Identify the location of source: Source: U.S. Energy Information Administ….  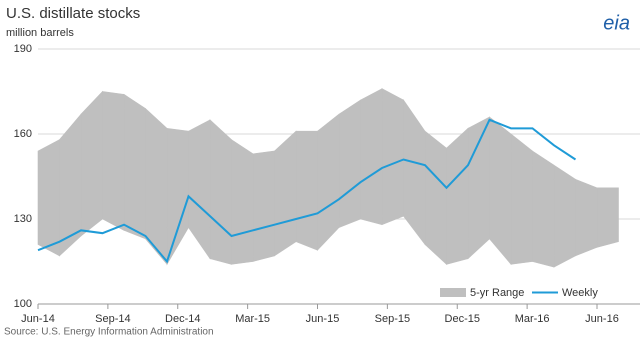
(109, 332).